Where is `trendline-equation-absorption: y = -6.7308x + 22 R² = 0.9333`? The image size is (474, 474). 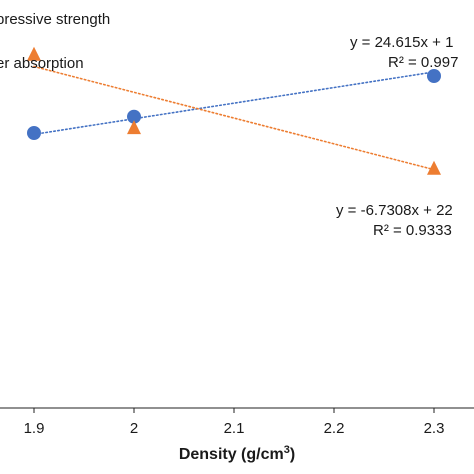 trendline-equation-absorption: y = -6.7308x + 22 R² = 0.9333 is located at coordinates (394, 220).